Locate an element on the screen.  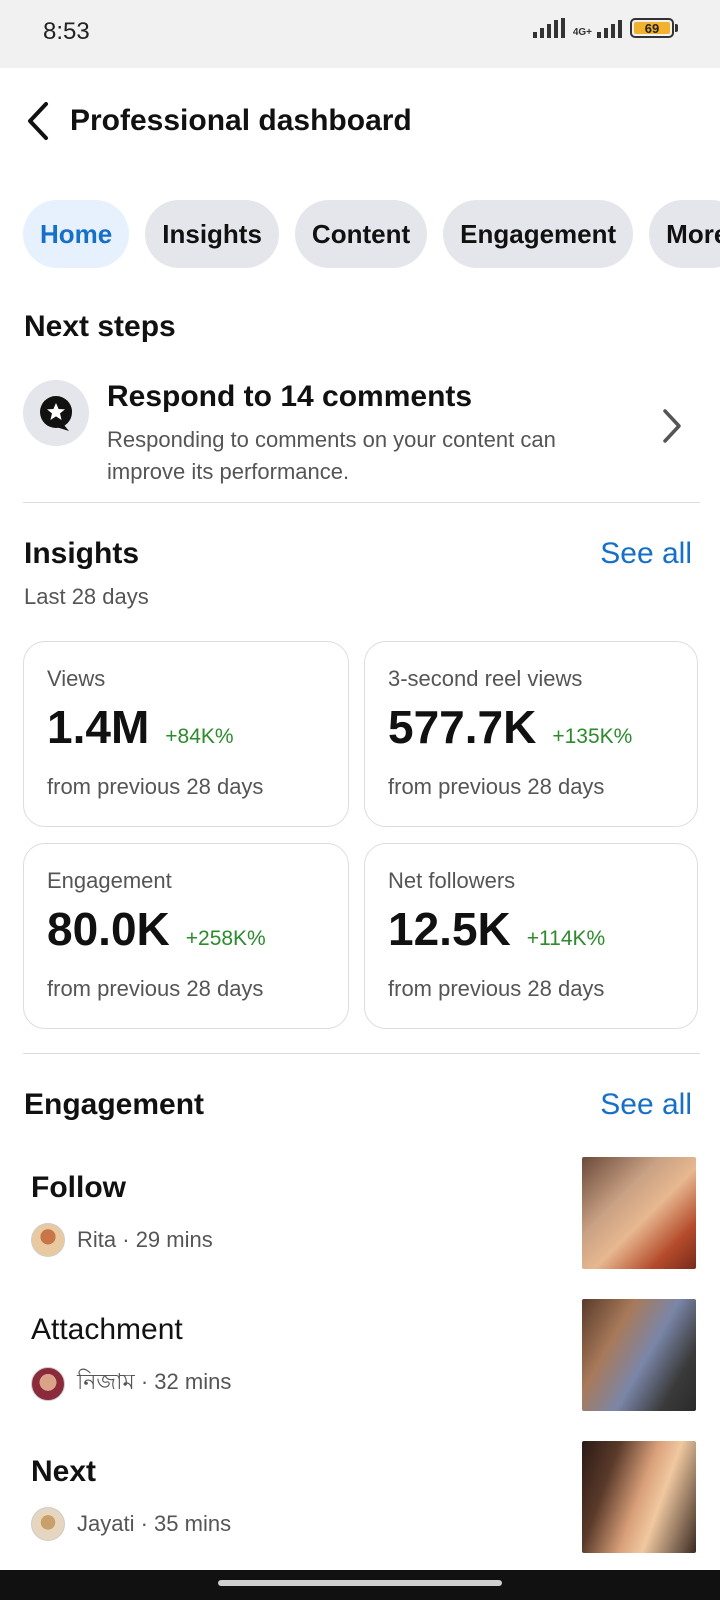
tab-home: Home is located at coordinates (76, 234).